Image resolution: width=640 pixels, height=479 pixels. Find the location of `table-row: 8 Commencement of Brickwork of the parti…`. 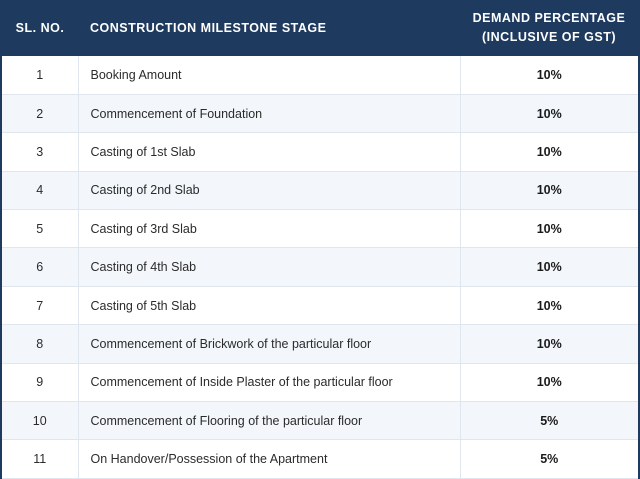

table-row: 8 Commencement of Brickwork of the parti… is located at coordinates (320, 344).